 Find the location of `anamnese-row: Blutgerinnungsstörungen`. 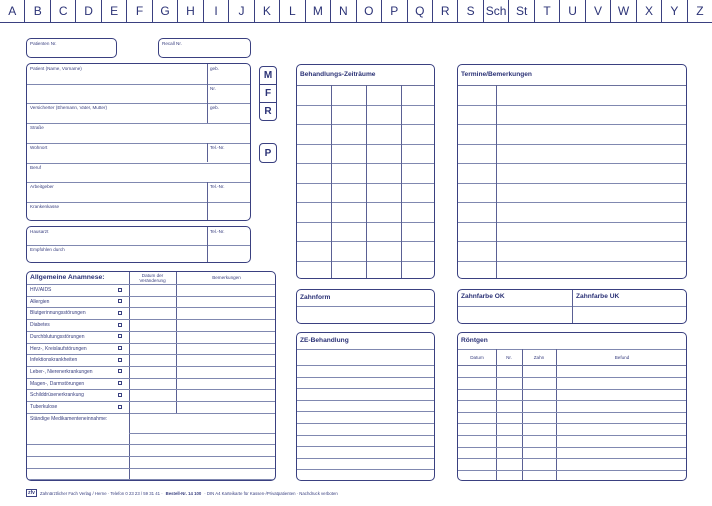

anamnese-row: Blutgerinnungsstörungen is located at coordinates (151, 313).